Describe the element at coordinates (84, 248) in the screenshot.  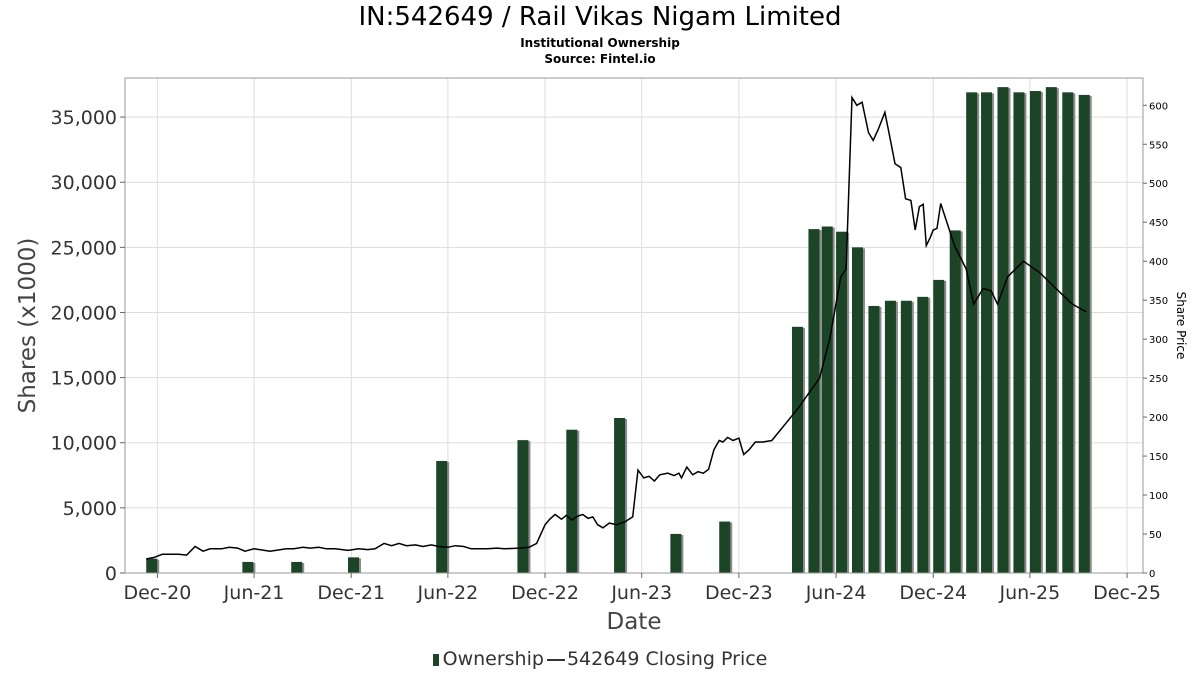
I see `y-tick-label: 25,000` at that location.